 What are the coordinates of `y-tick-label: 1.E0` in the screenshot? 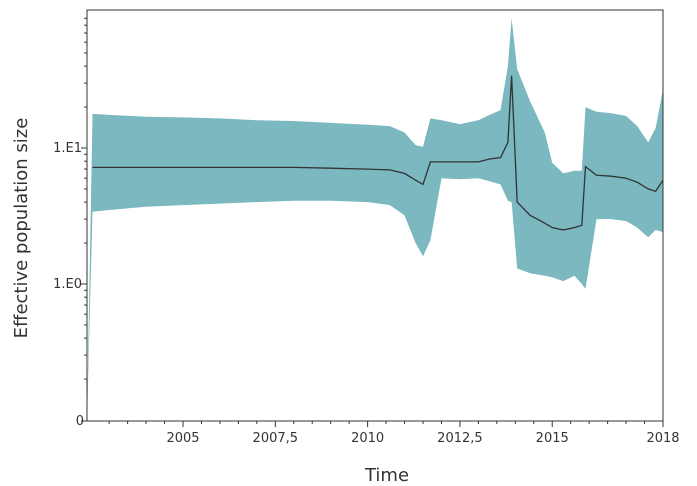 It's located at (67, 284).